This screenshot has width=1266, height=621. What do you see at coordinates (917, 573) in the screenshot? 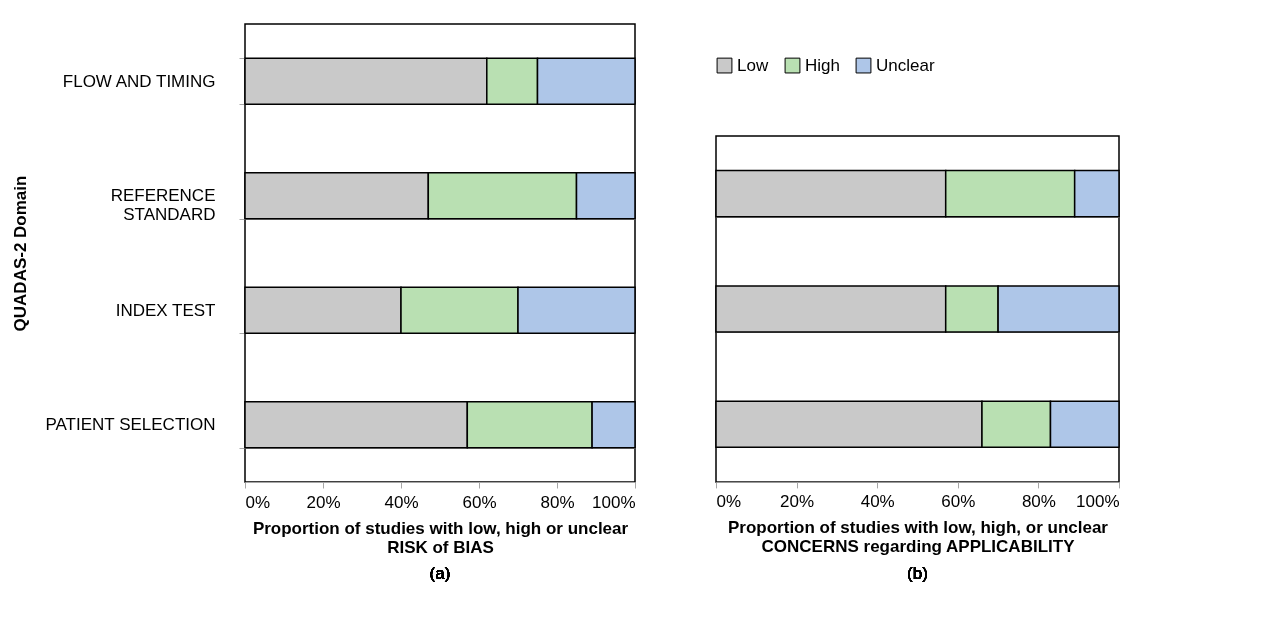
I see `text: (b)` at bounding box center [917, 573].